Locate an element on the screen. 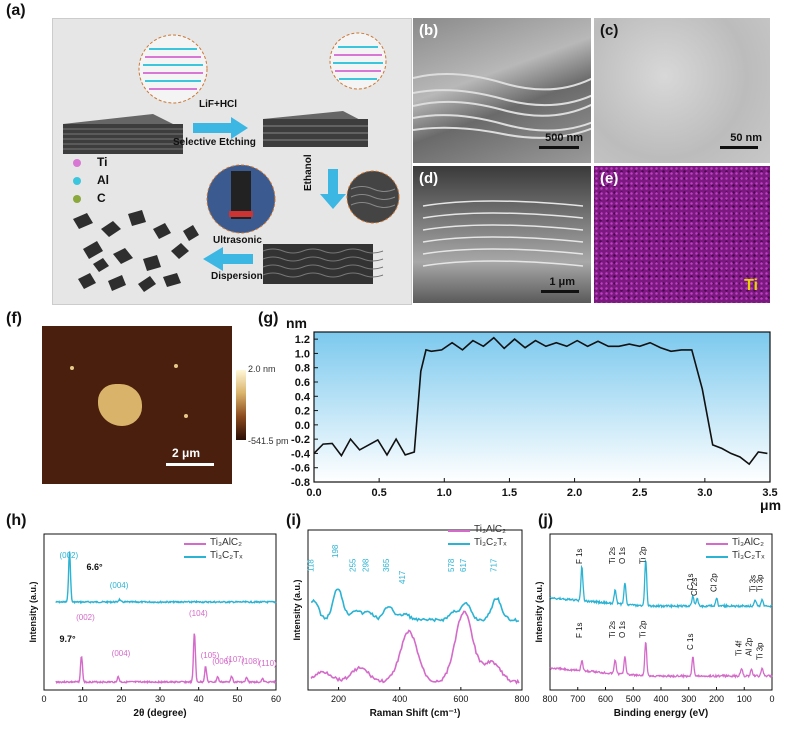 Image resolution: width=810 pixels, height=729 pixels. max-phase-stack is located at coordinates (123, 134).